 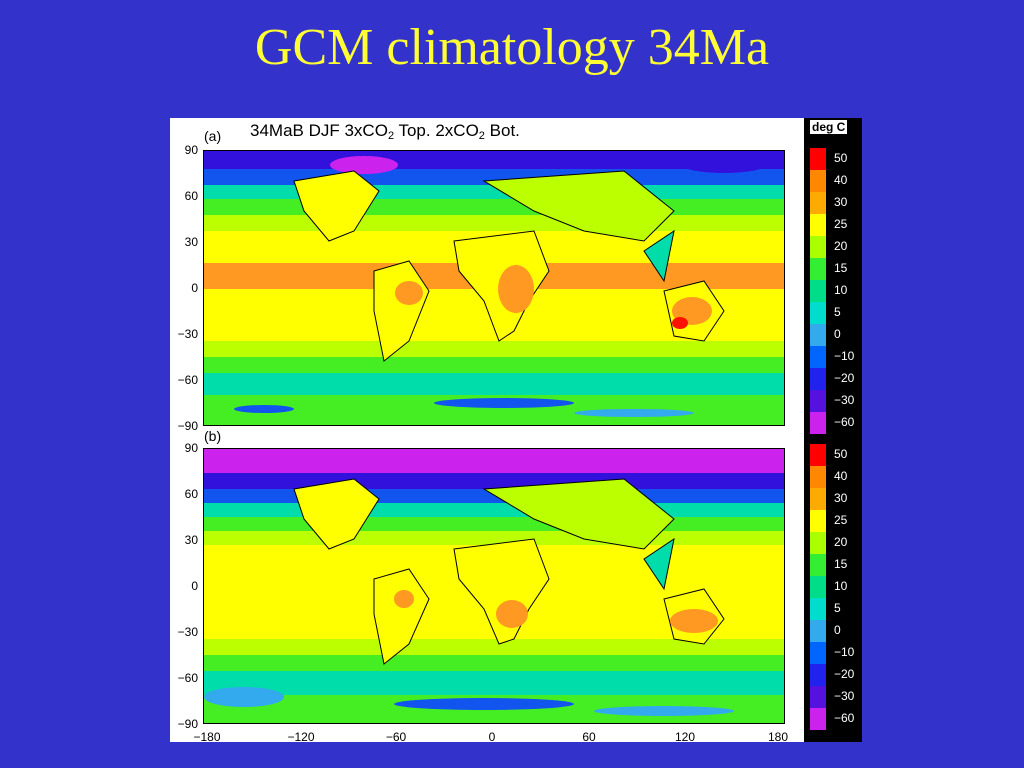 I want to click on colorbar-unit: deg C, so click(x=829, y=127).